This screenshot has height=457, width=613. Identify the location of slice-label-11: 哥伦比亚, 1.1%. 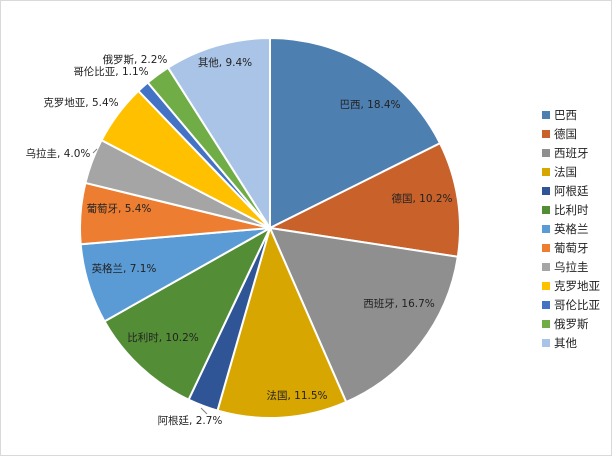
(110, 71).